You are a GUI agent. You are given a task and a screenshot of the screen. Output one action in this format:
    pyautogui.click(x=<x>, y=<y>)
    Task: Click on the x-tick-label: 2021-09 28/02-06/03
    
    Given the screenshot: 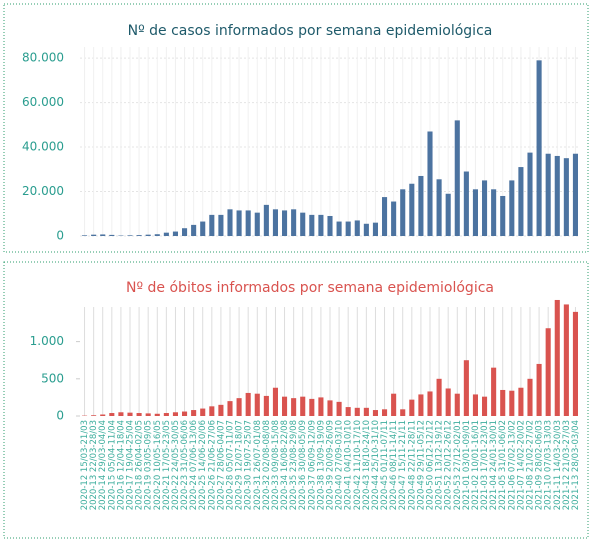 What is the action you would take?
    pyautogui.click(x=540, y=465)
    